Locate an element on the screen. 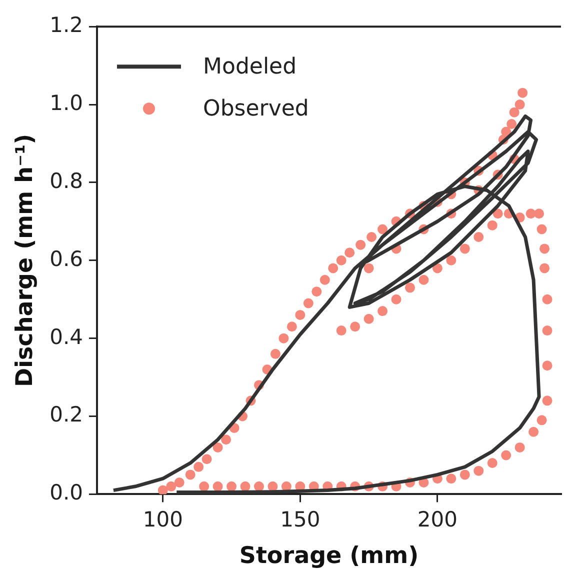  y-tick-label: 1.0 is located at coordinates (66, 102).